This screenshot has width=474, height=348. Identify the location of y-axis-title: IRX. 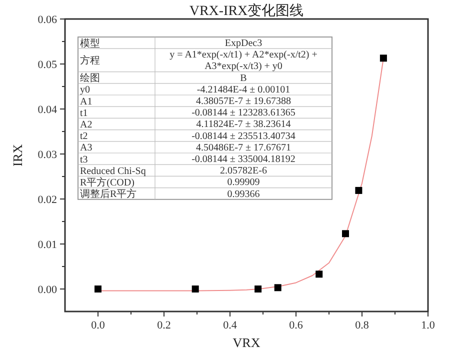
(17, 154).